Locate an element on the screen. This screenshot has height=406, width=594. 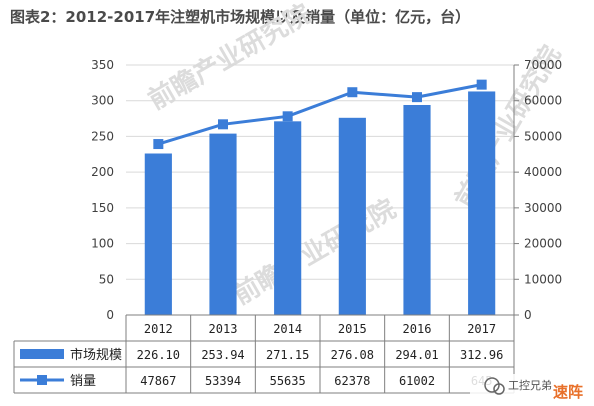
y-right-tick-label: 50000 is located at coordinates (543, 136).